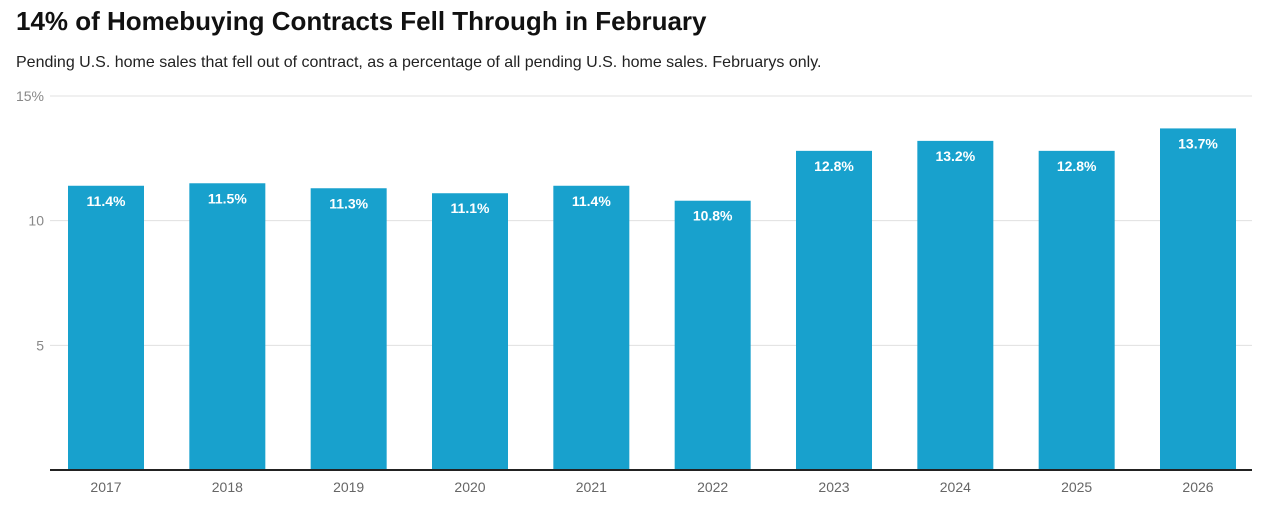 This screenshot has height=514, width=1268. Describe the element at coordinates (469, 487) in the screenshot. I see `x-tick-label: 2020` at that location.